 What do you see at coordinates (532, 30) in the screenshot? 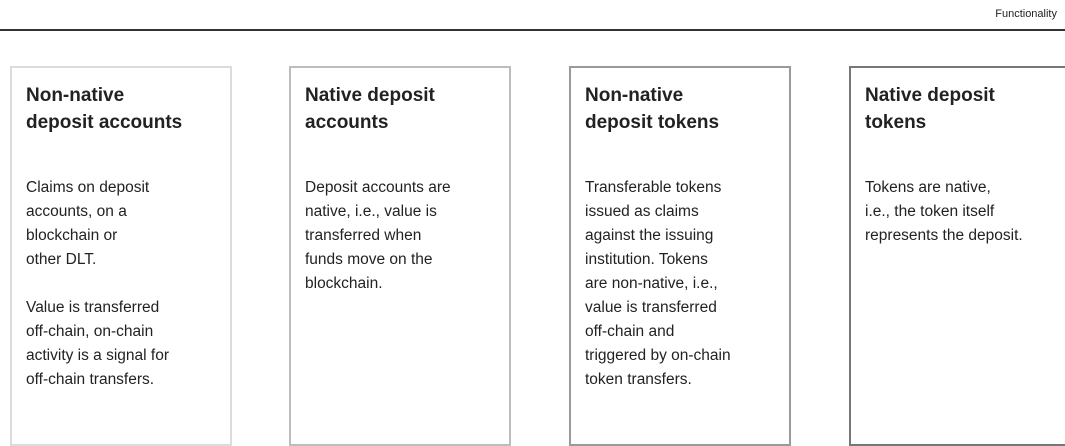
I see `header-rule` at bounding box center [532, 30].